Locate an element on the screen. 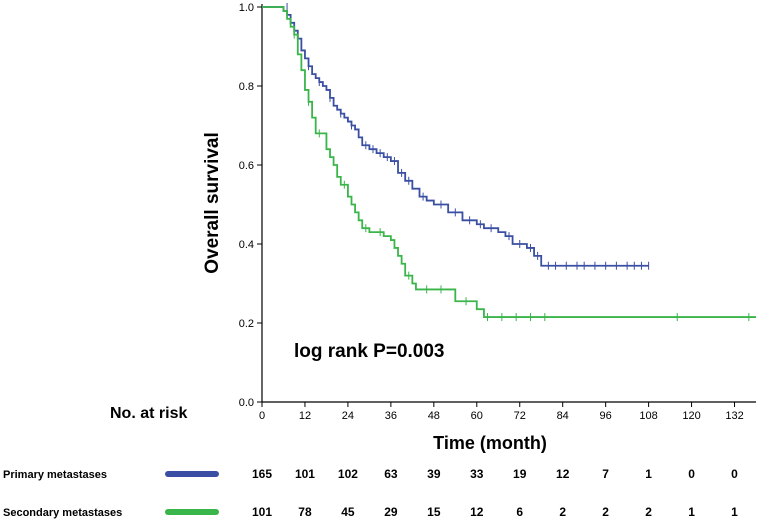 Image resolution: width=768 pixels, height=521 pixels. risk-count: 33 is located at coordinates (477, 474).